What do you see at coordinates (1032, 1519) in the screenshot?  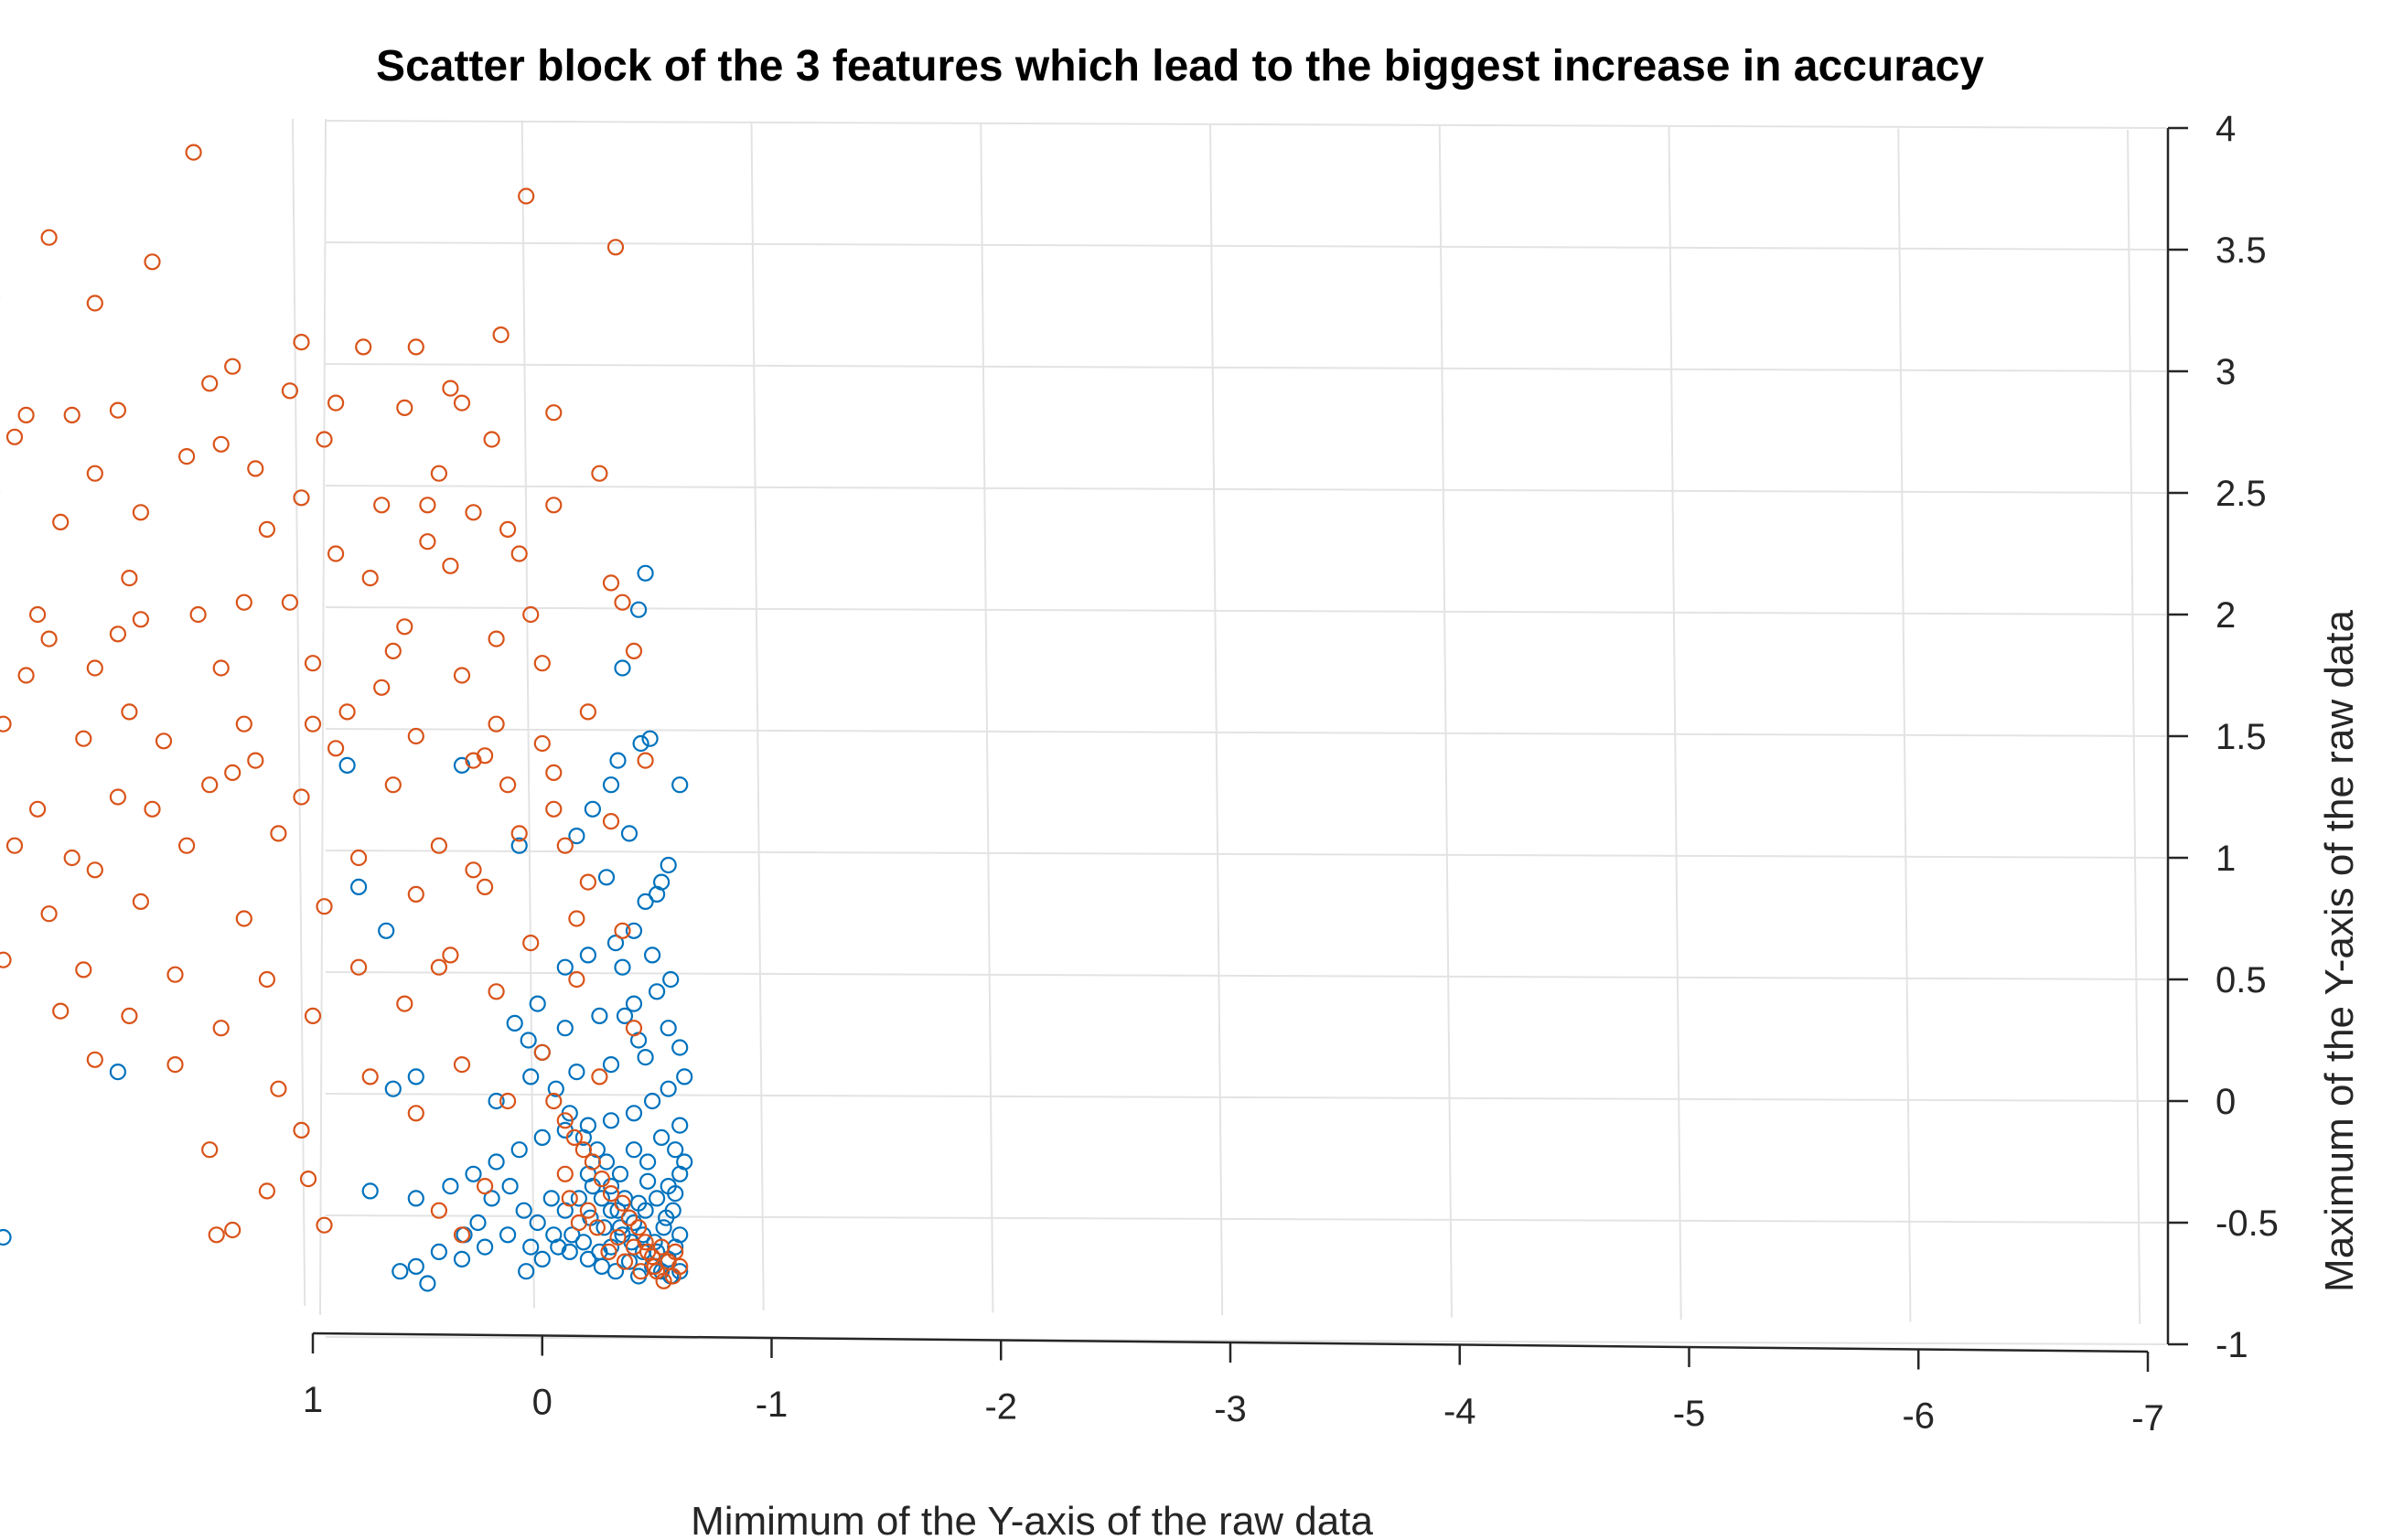 I see `x-axis-label: Mimimum of the Y-axis of the raw data` at bounding box center [1032, 1519].